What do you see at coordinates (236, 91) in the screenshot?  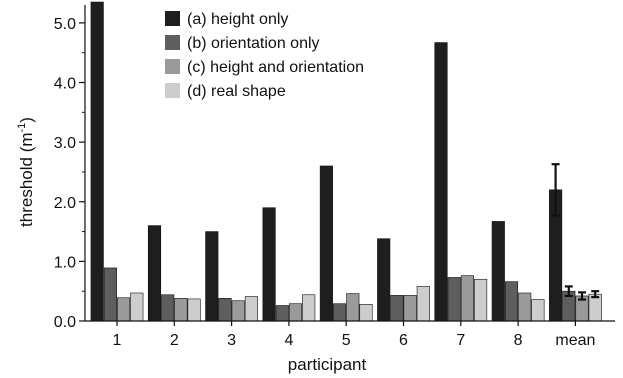 I see `legend-label-4: (d) real shape` at bounding box center [236, 91].